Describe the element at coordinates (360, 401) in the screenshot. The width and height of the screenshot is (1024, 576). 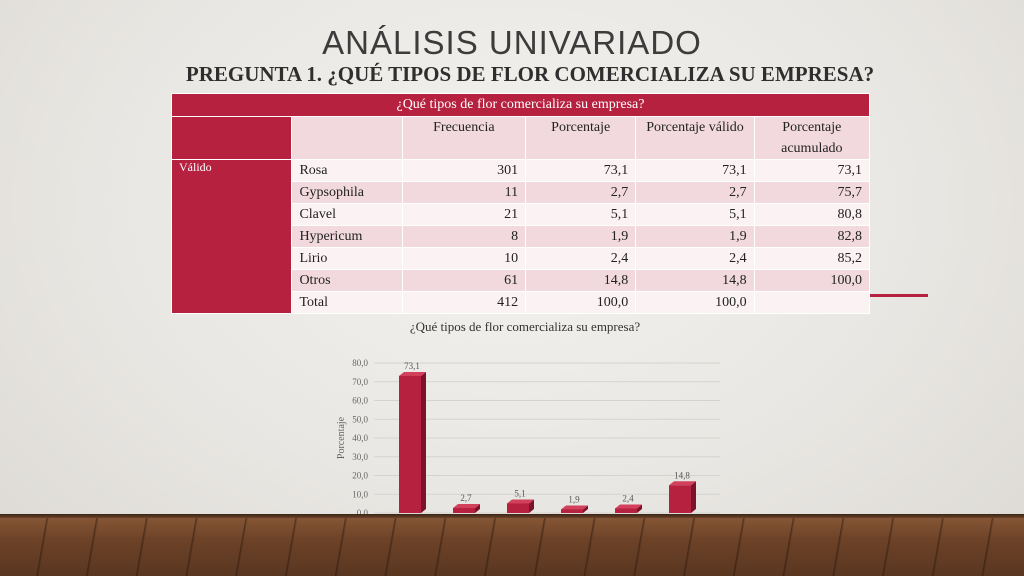
I see `y-tick-label: 60,0` at that location.